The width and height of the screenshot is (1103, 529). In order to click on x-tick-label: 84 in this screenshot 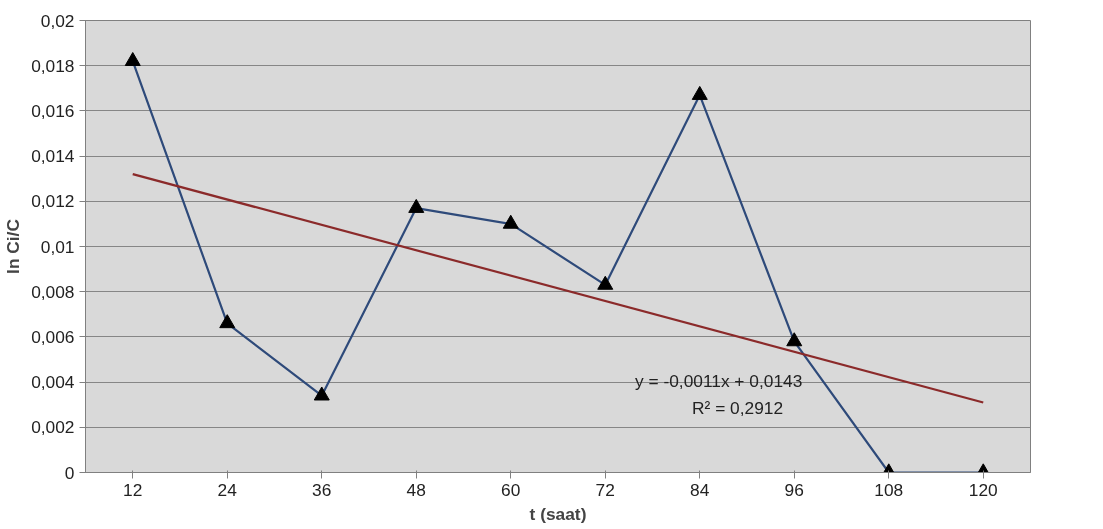, I will do `click(700, 489)`.